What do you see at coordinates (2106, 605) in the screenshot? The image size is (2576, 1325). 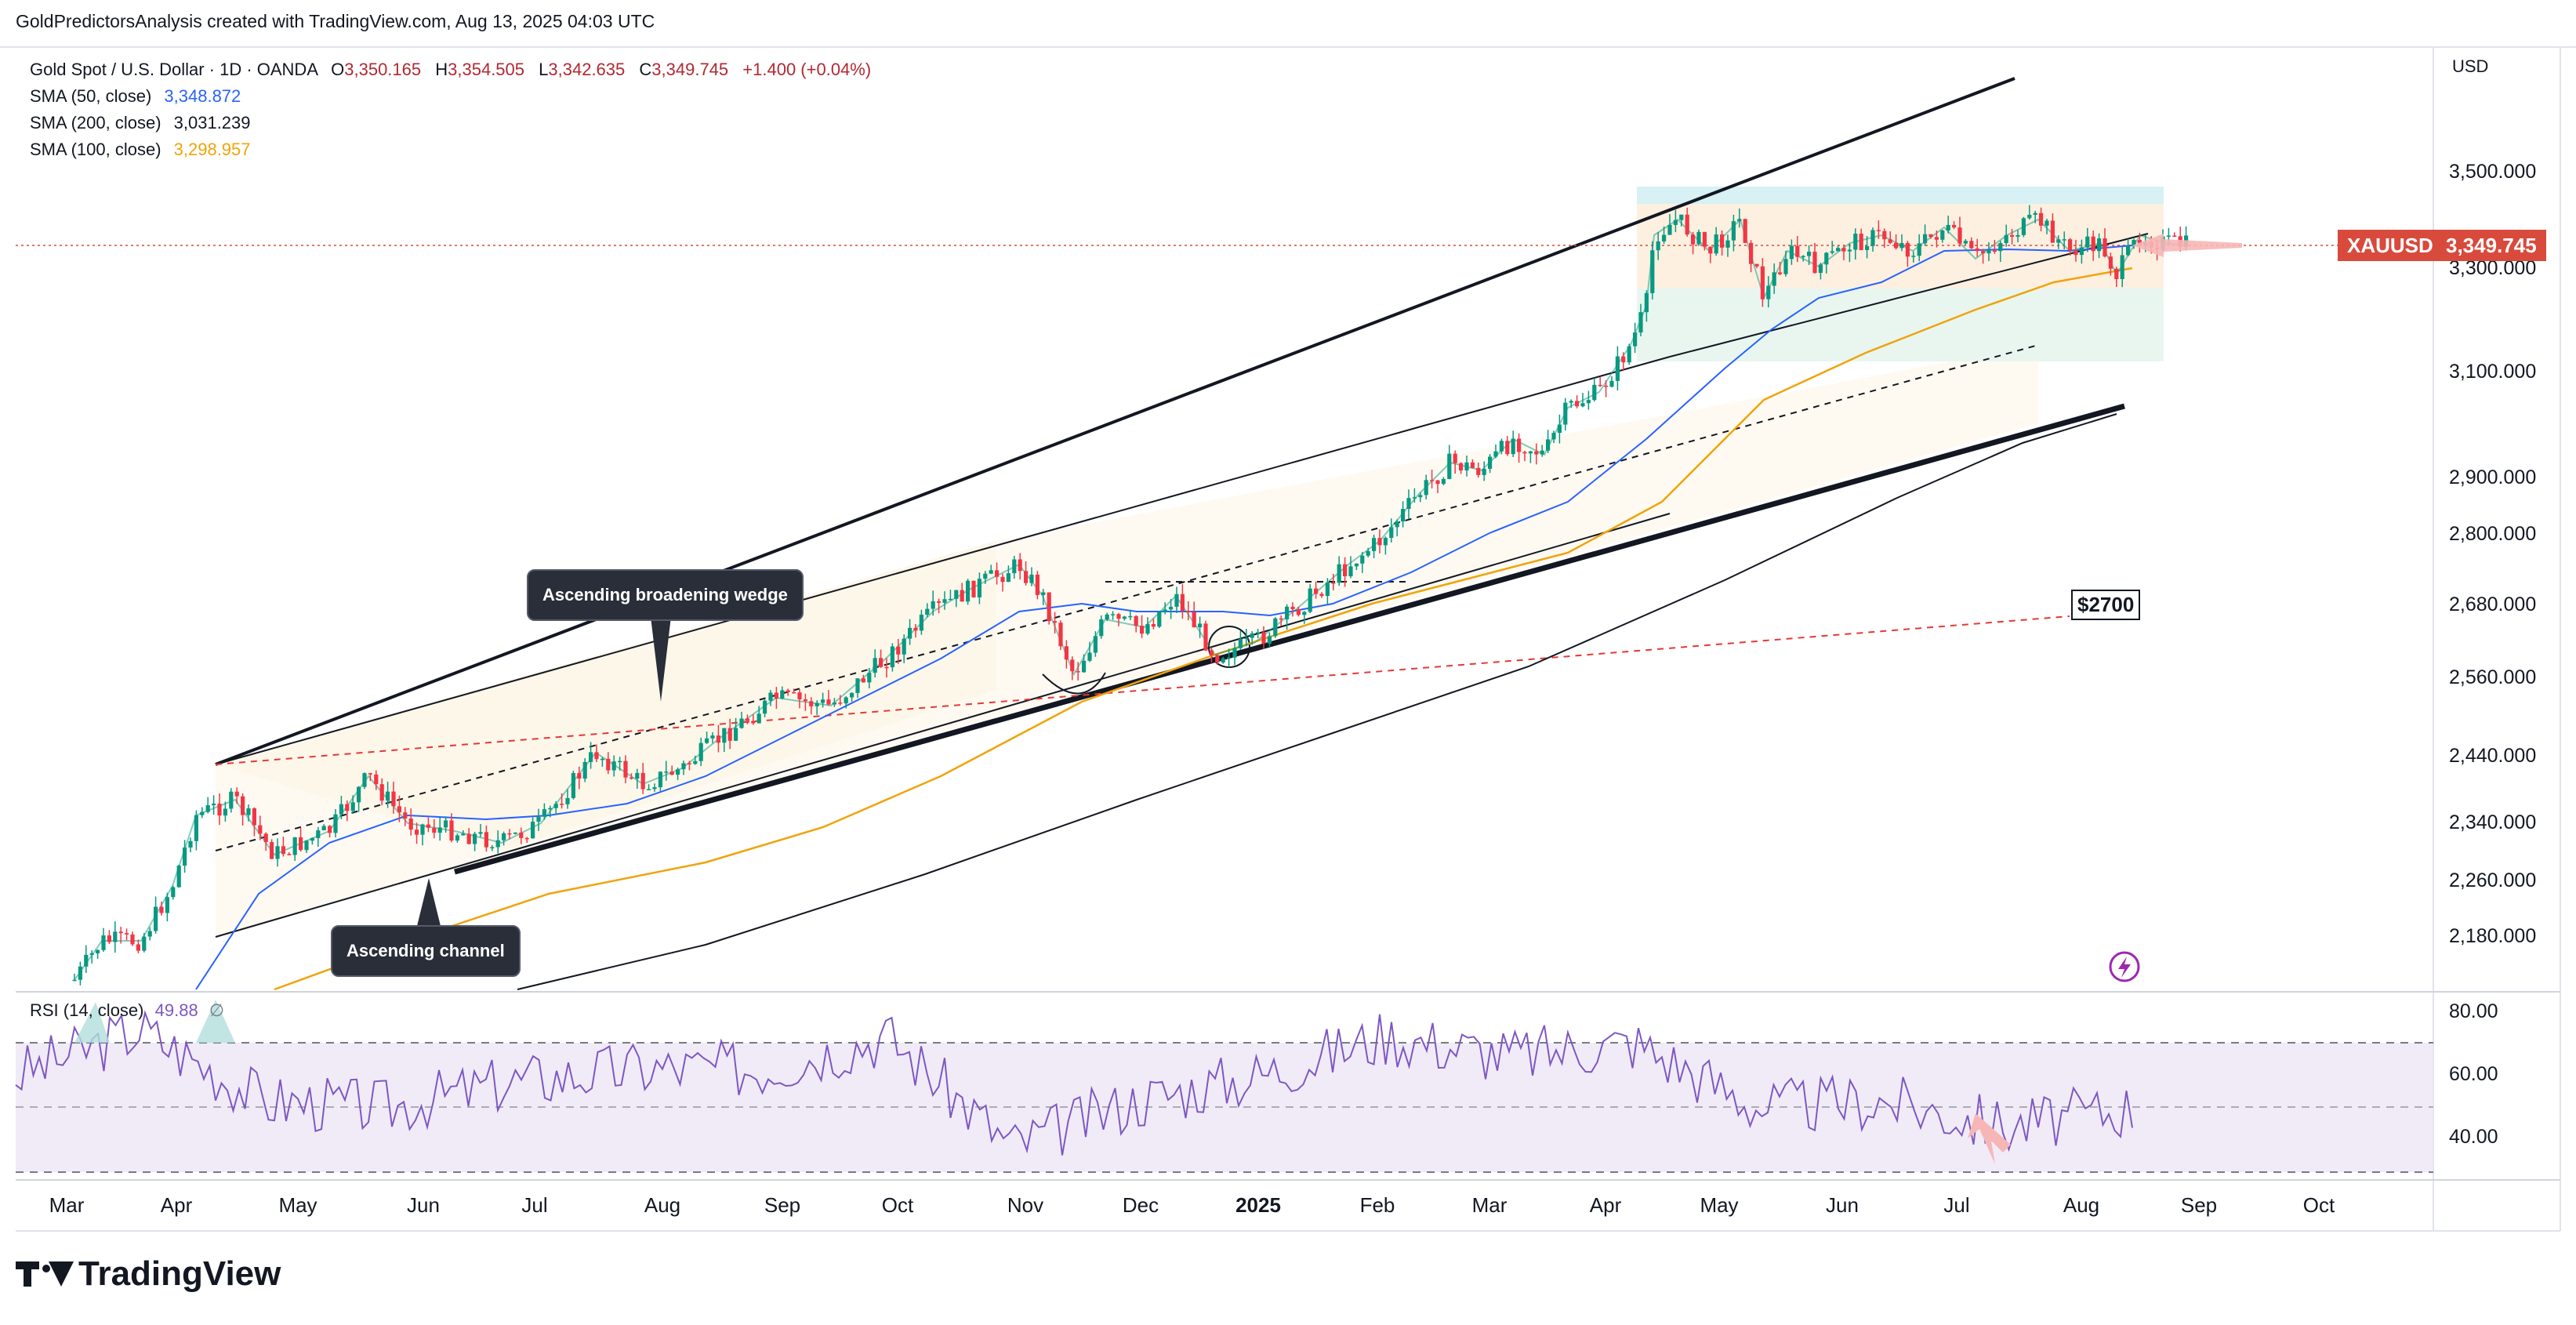 I see `level-2700-label: $2700` at bounding box center [2106, 605].